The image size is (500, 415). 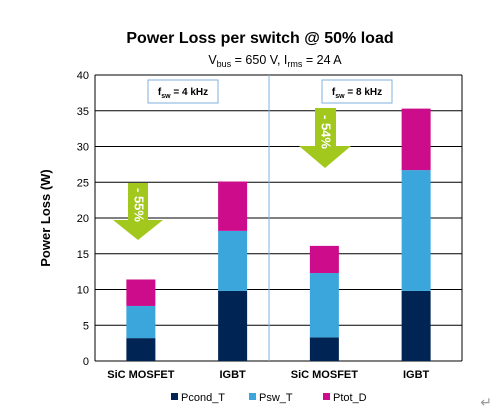 I want to click on y-tick-labels: 0 5 10 15 20 25 30 35 40, so click(x=83, y=219).